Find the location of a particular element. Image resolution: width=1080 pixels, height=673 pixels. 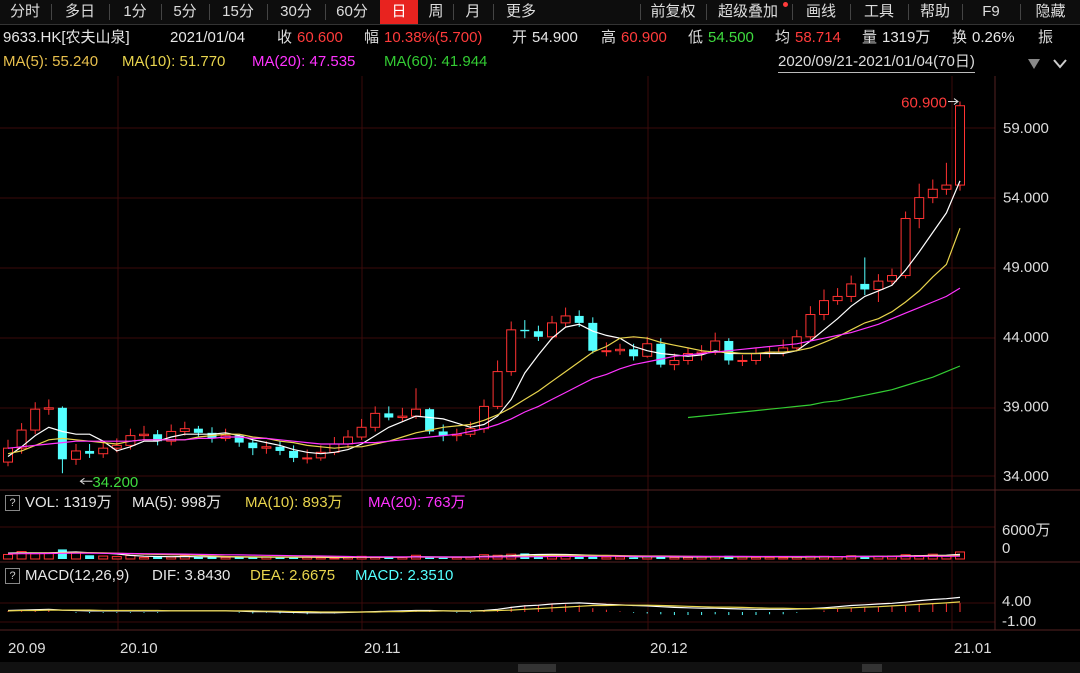

volume-label: 量 is located at coordinates (870, 37).